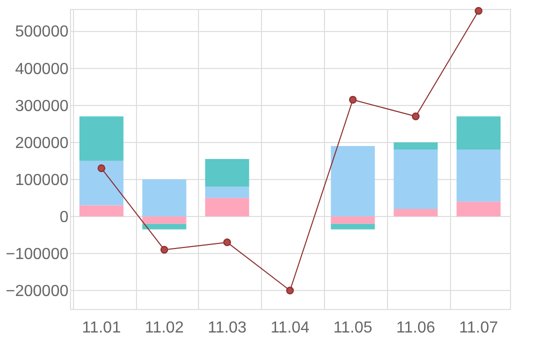 The width and height of the screenshot is (540, 360). Describe the element at coordinates (42, 106) in the screenshot. I see `y-tick-label: 300000` at that location.